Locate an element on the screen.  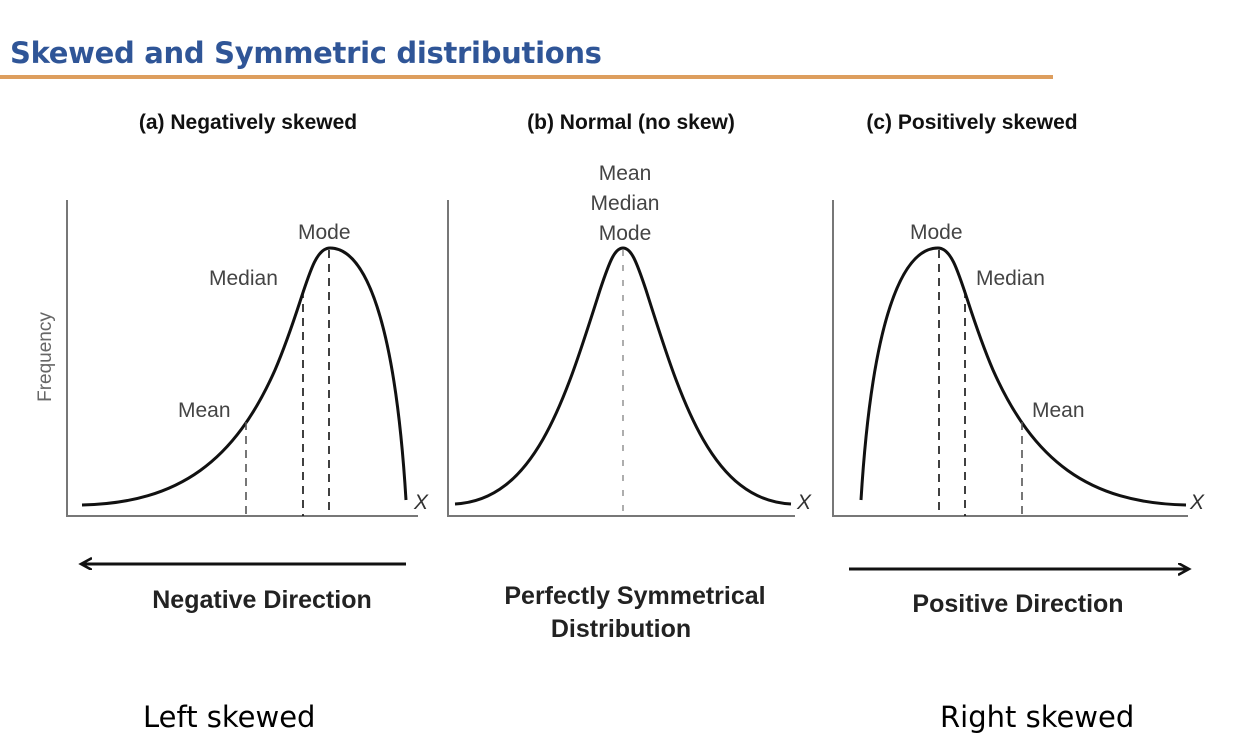
panel-c-heading: (c) Positively skewed is located at coordinates (971, 122).